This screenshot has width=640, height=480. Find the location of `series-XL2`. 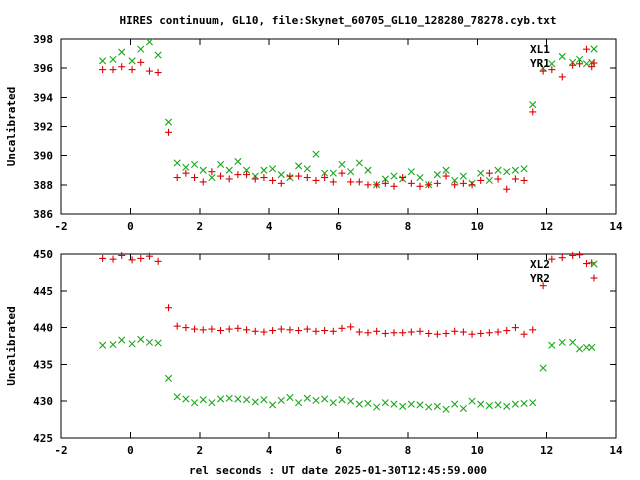

series-XL2 is located at coordinates (347, 374).